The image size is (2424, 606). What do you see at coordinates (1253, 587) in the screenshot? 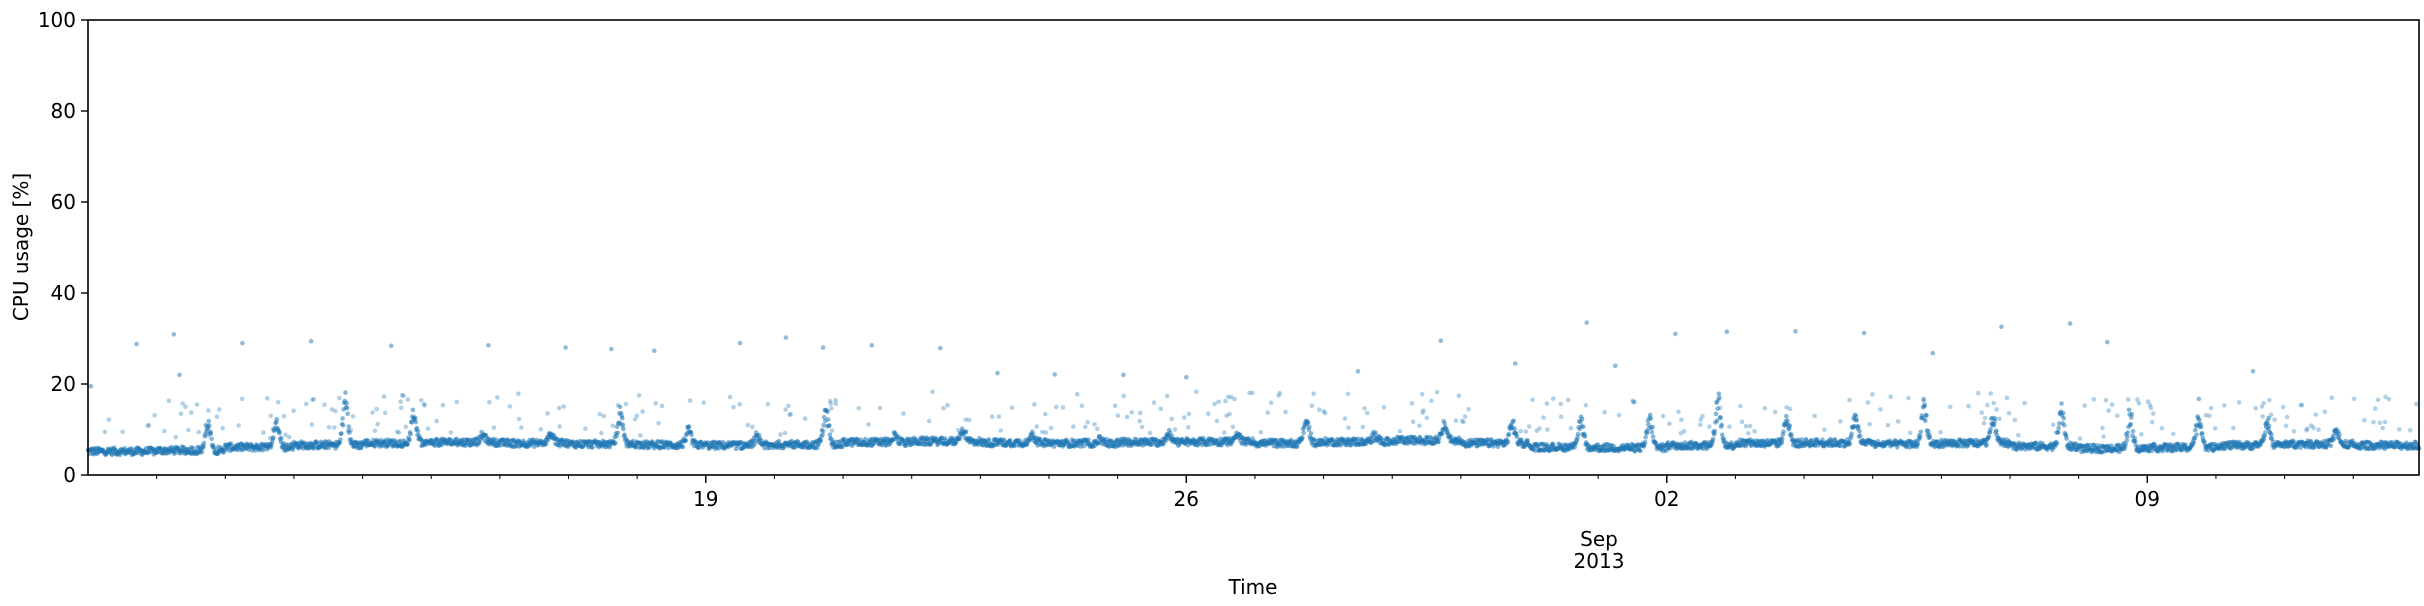
I see `x-axis-title: Time` at bounding box center [1253, 587].